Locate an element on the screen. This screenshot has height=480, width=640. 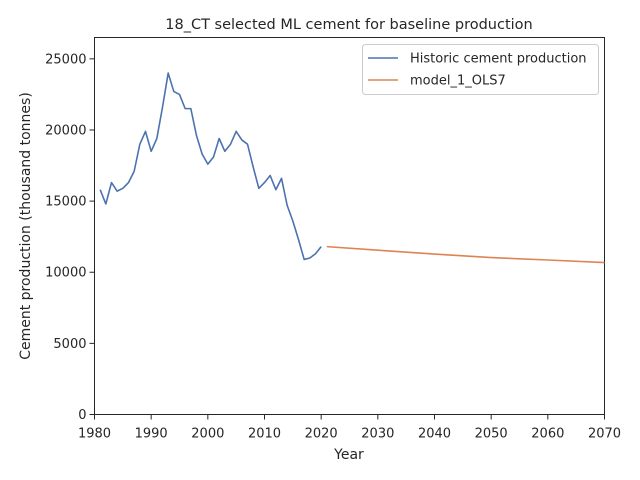
x-tick-label: 2000 is located at coordinates (207, 434).